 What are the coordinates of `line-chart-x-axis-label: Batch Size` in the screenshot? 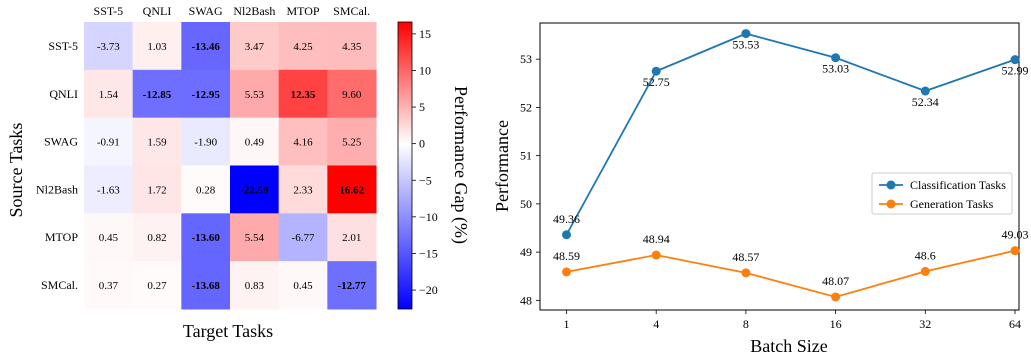 It's located at (788, 346).